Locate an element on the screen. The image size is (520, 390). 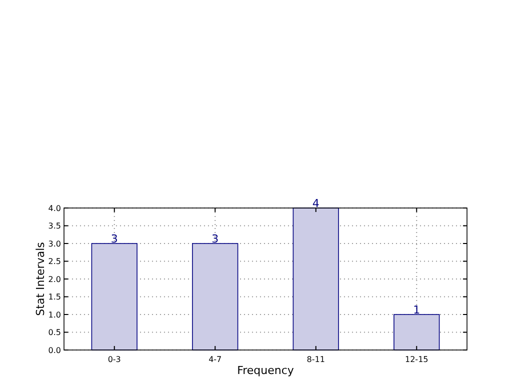
y-tick-label: 2.5 is located at coordinates (54, 261).